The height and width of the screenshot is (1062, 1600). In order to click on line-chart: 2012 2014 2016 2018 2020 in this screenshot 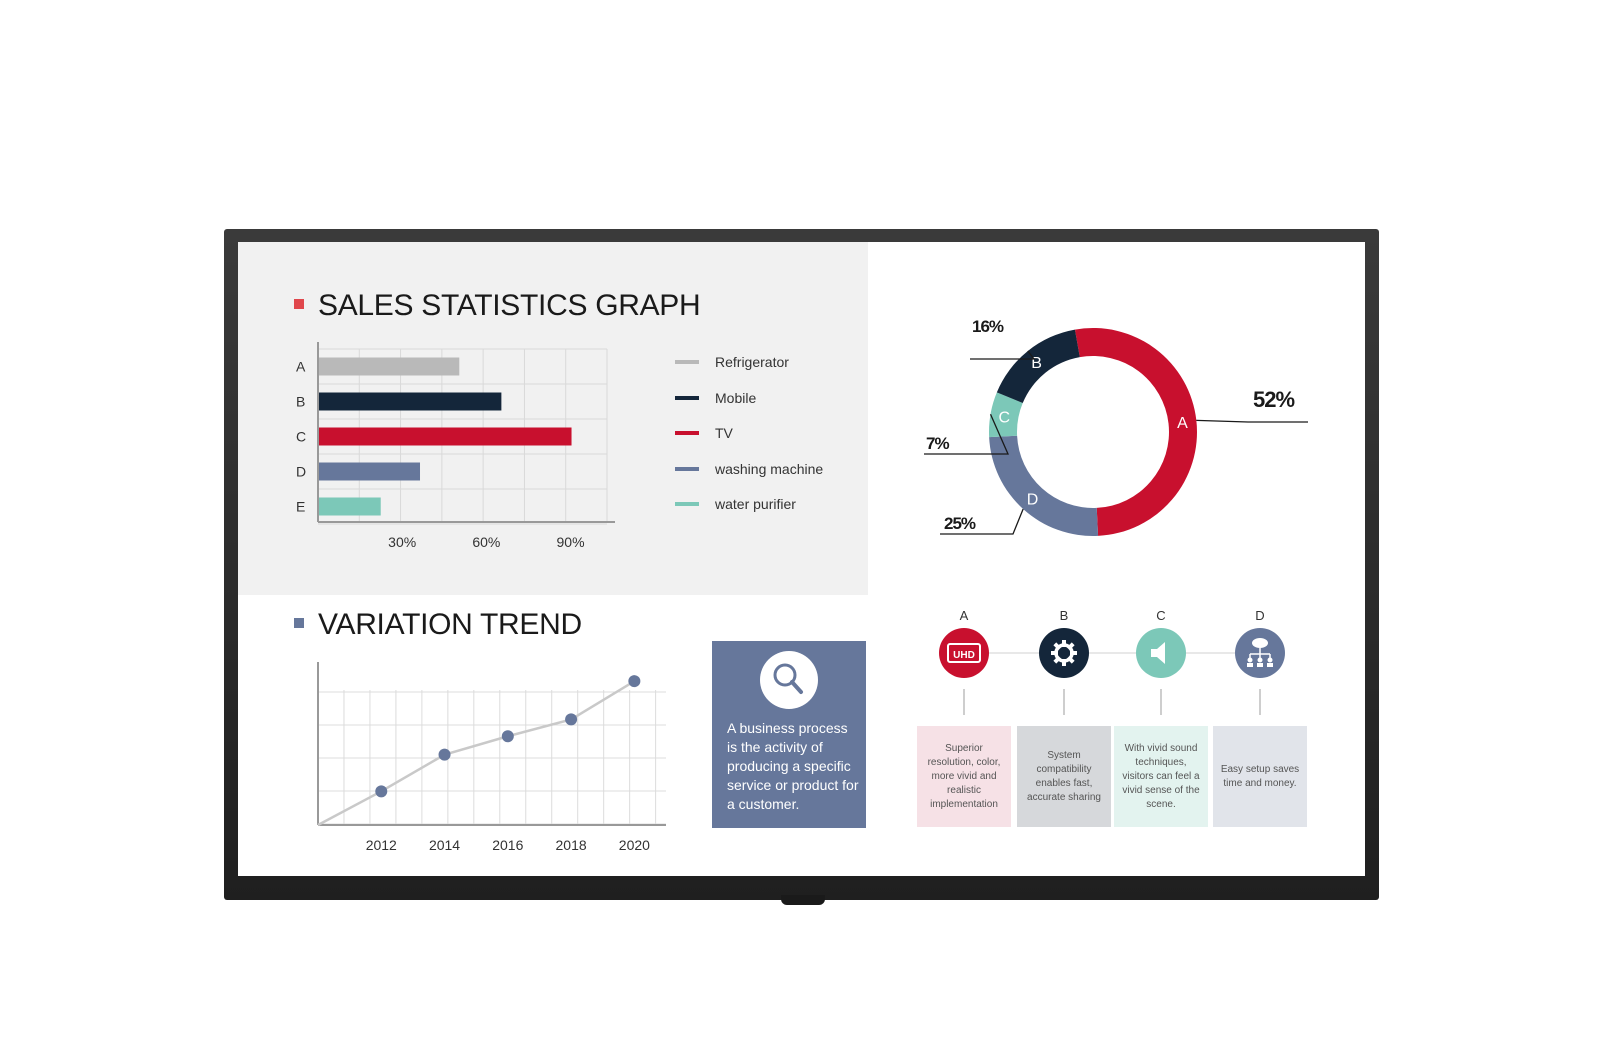, I will do `click(491, 757)`.